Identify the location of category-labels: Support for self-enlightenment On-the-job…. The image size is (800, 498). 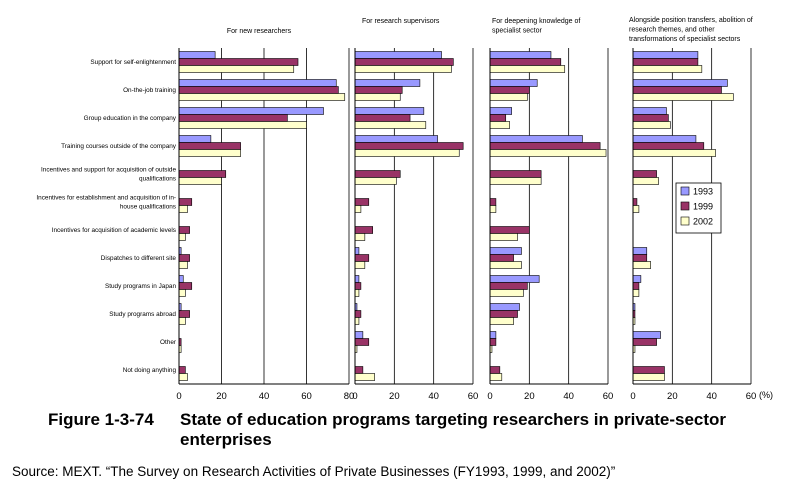
(106, 216).